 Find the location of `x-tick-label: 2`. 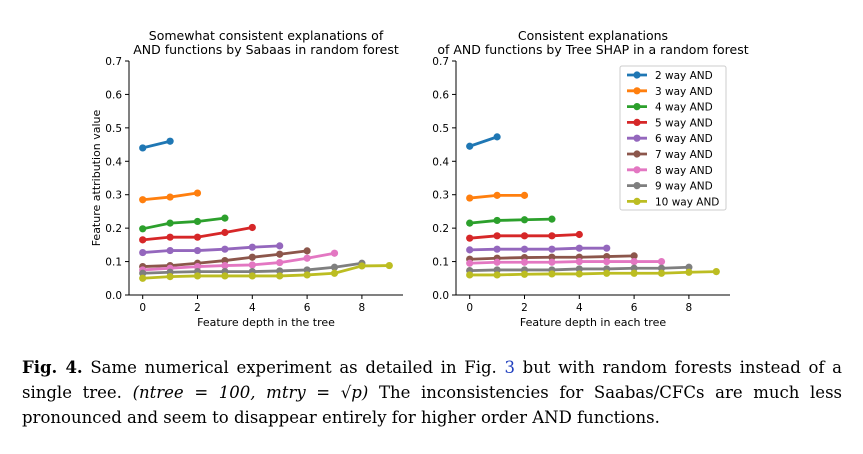

x-tick-label: 2 is located at coordinates (524, 308).